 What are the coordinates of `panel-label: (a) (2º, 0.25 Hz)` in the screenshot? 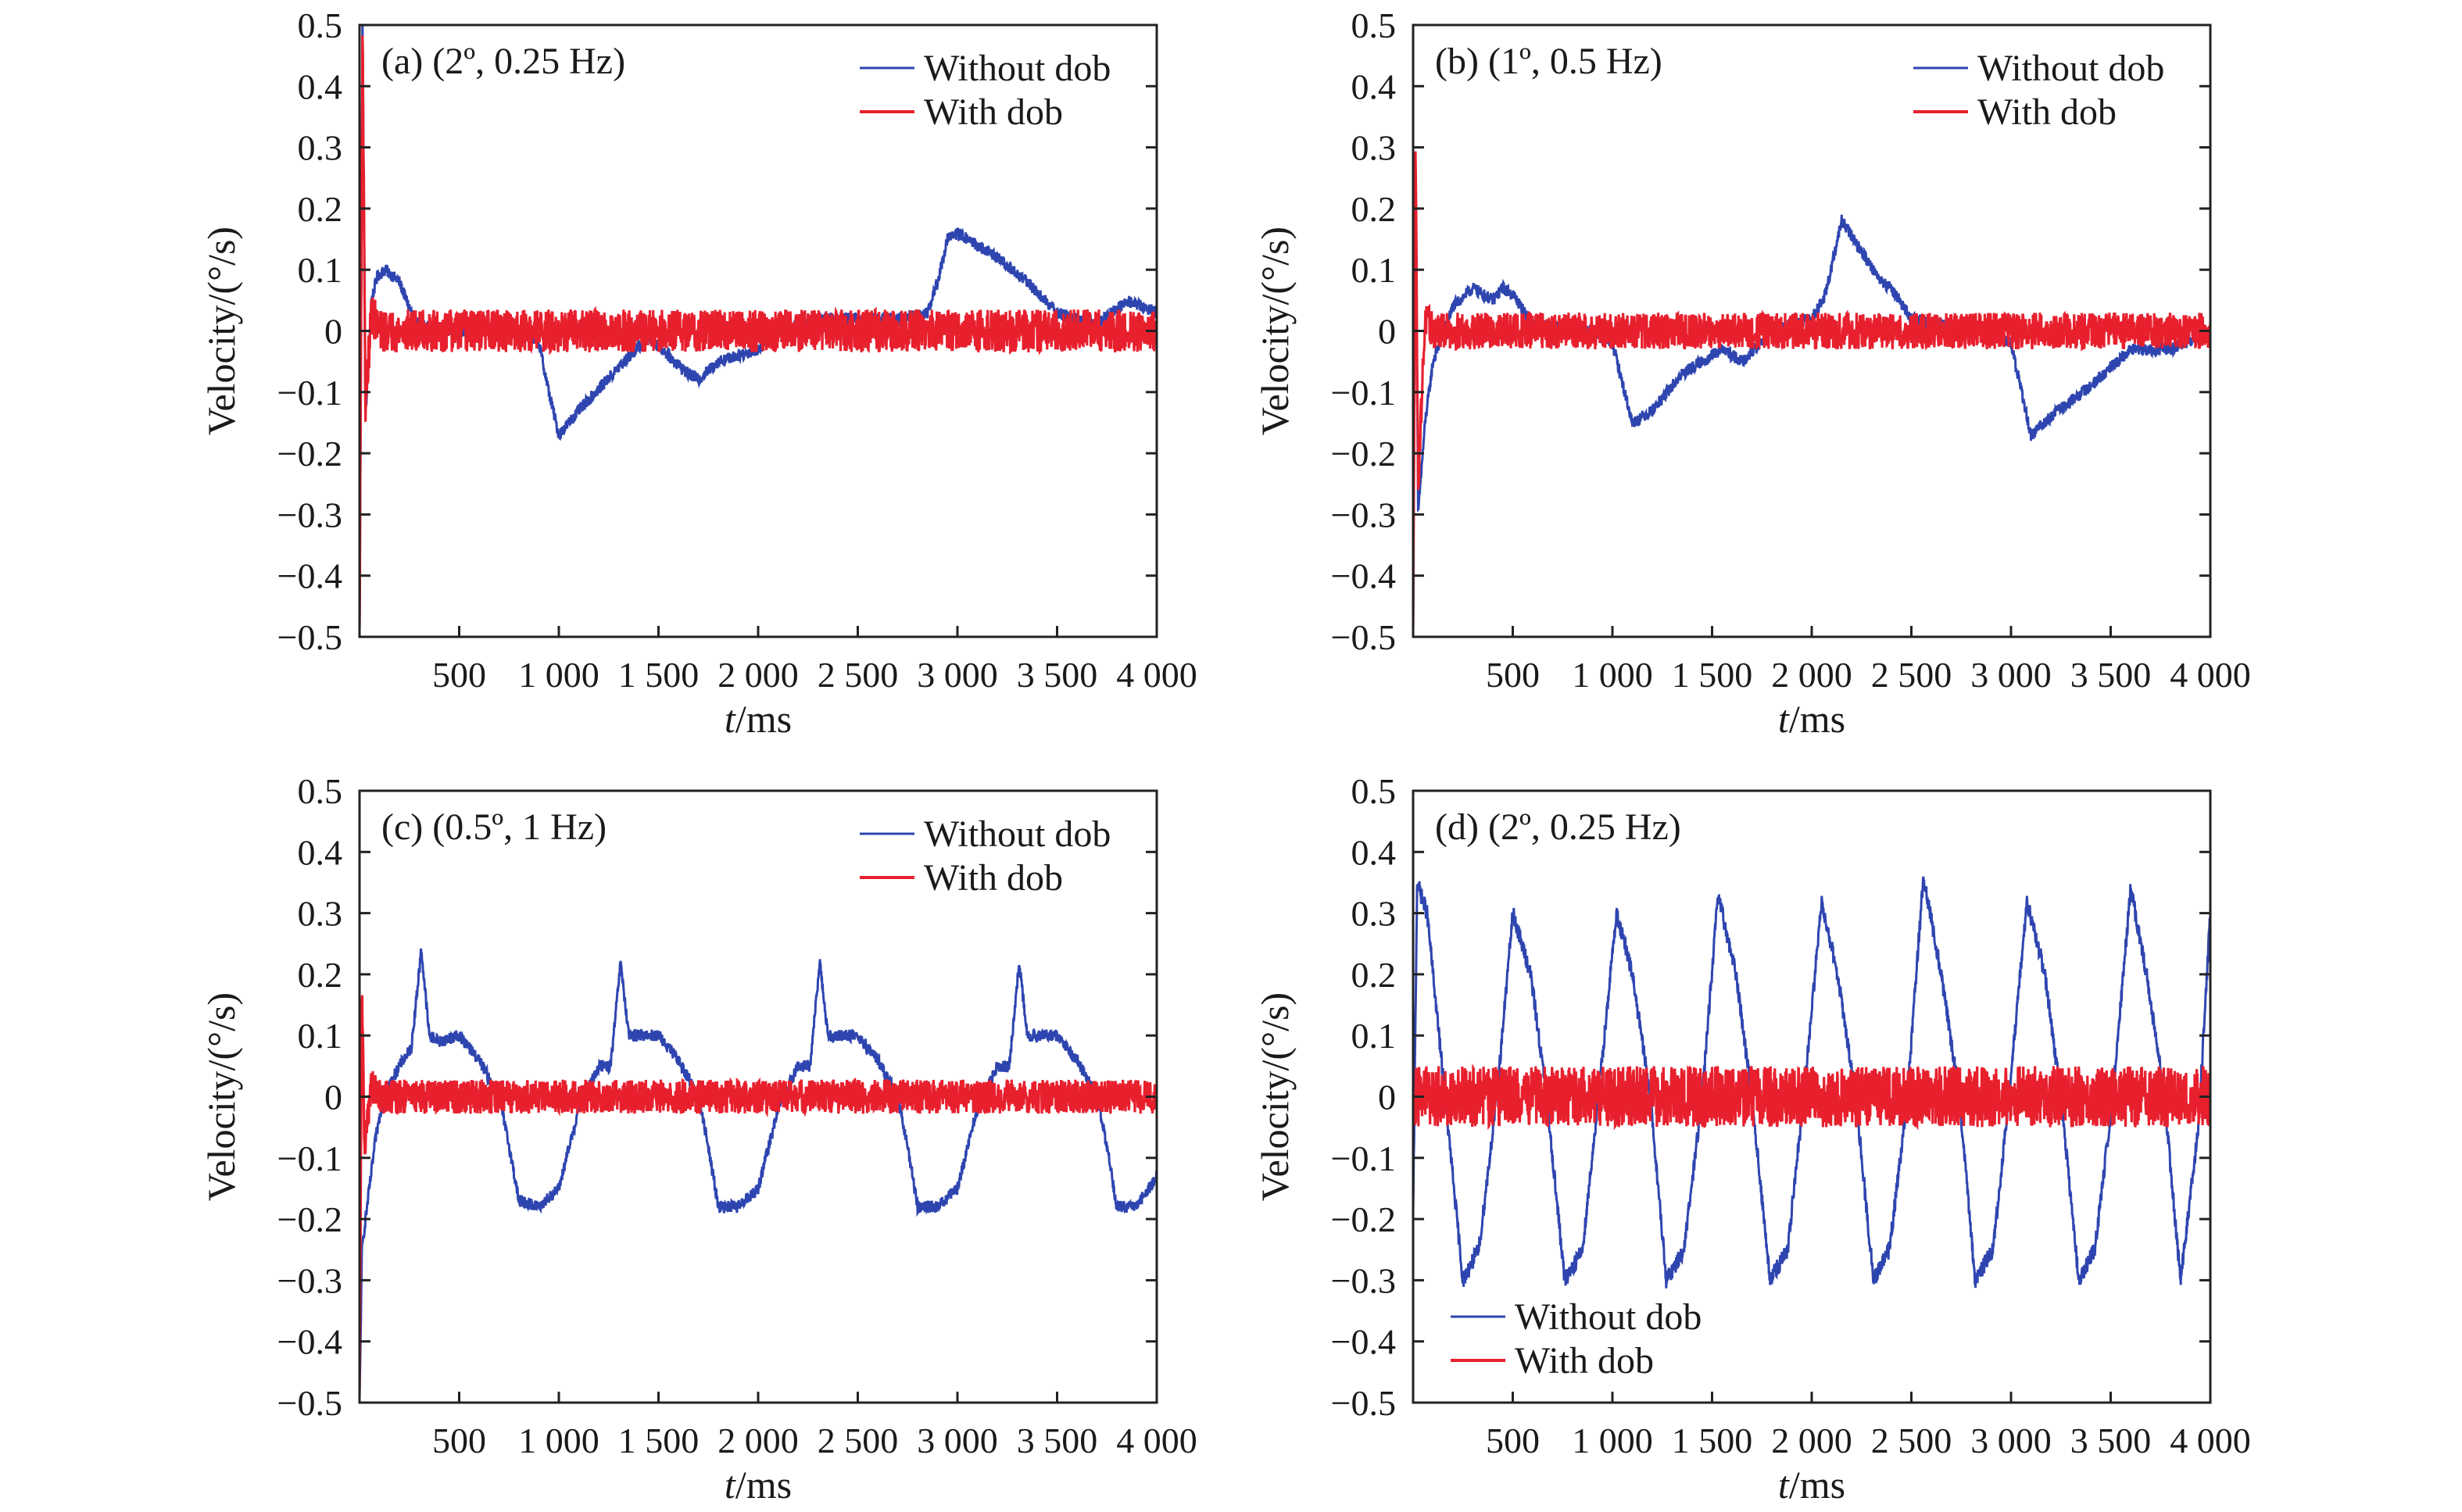 It's located at (503, 61).